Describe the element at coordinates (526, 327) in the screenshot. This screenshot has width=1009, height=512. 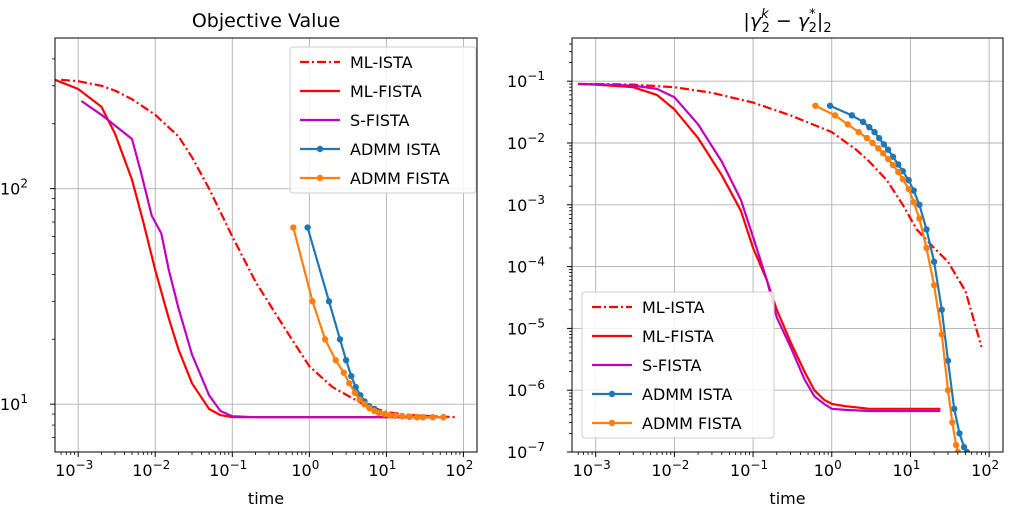
I see `y-tick-label: 10⁻⁵` at that location.